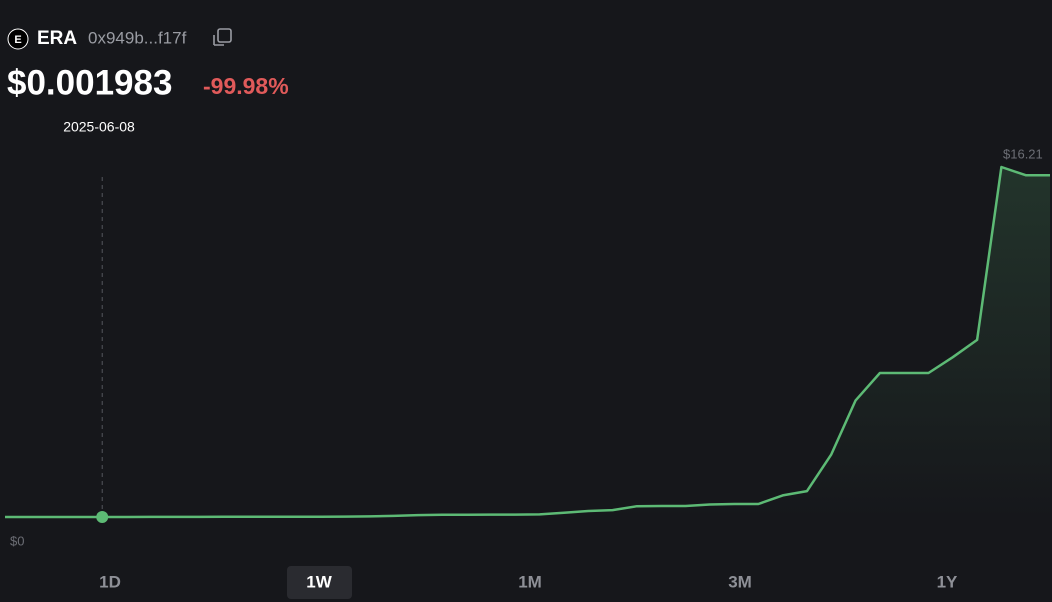 This screenshot has height=602, width=1052. I want to click on token-icon-letter: E, so click(17, 40).